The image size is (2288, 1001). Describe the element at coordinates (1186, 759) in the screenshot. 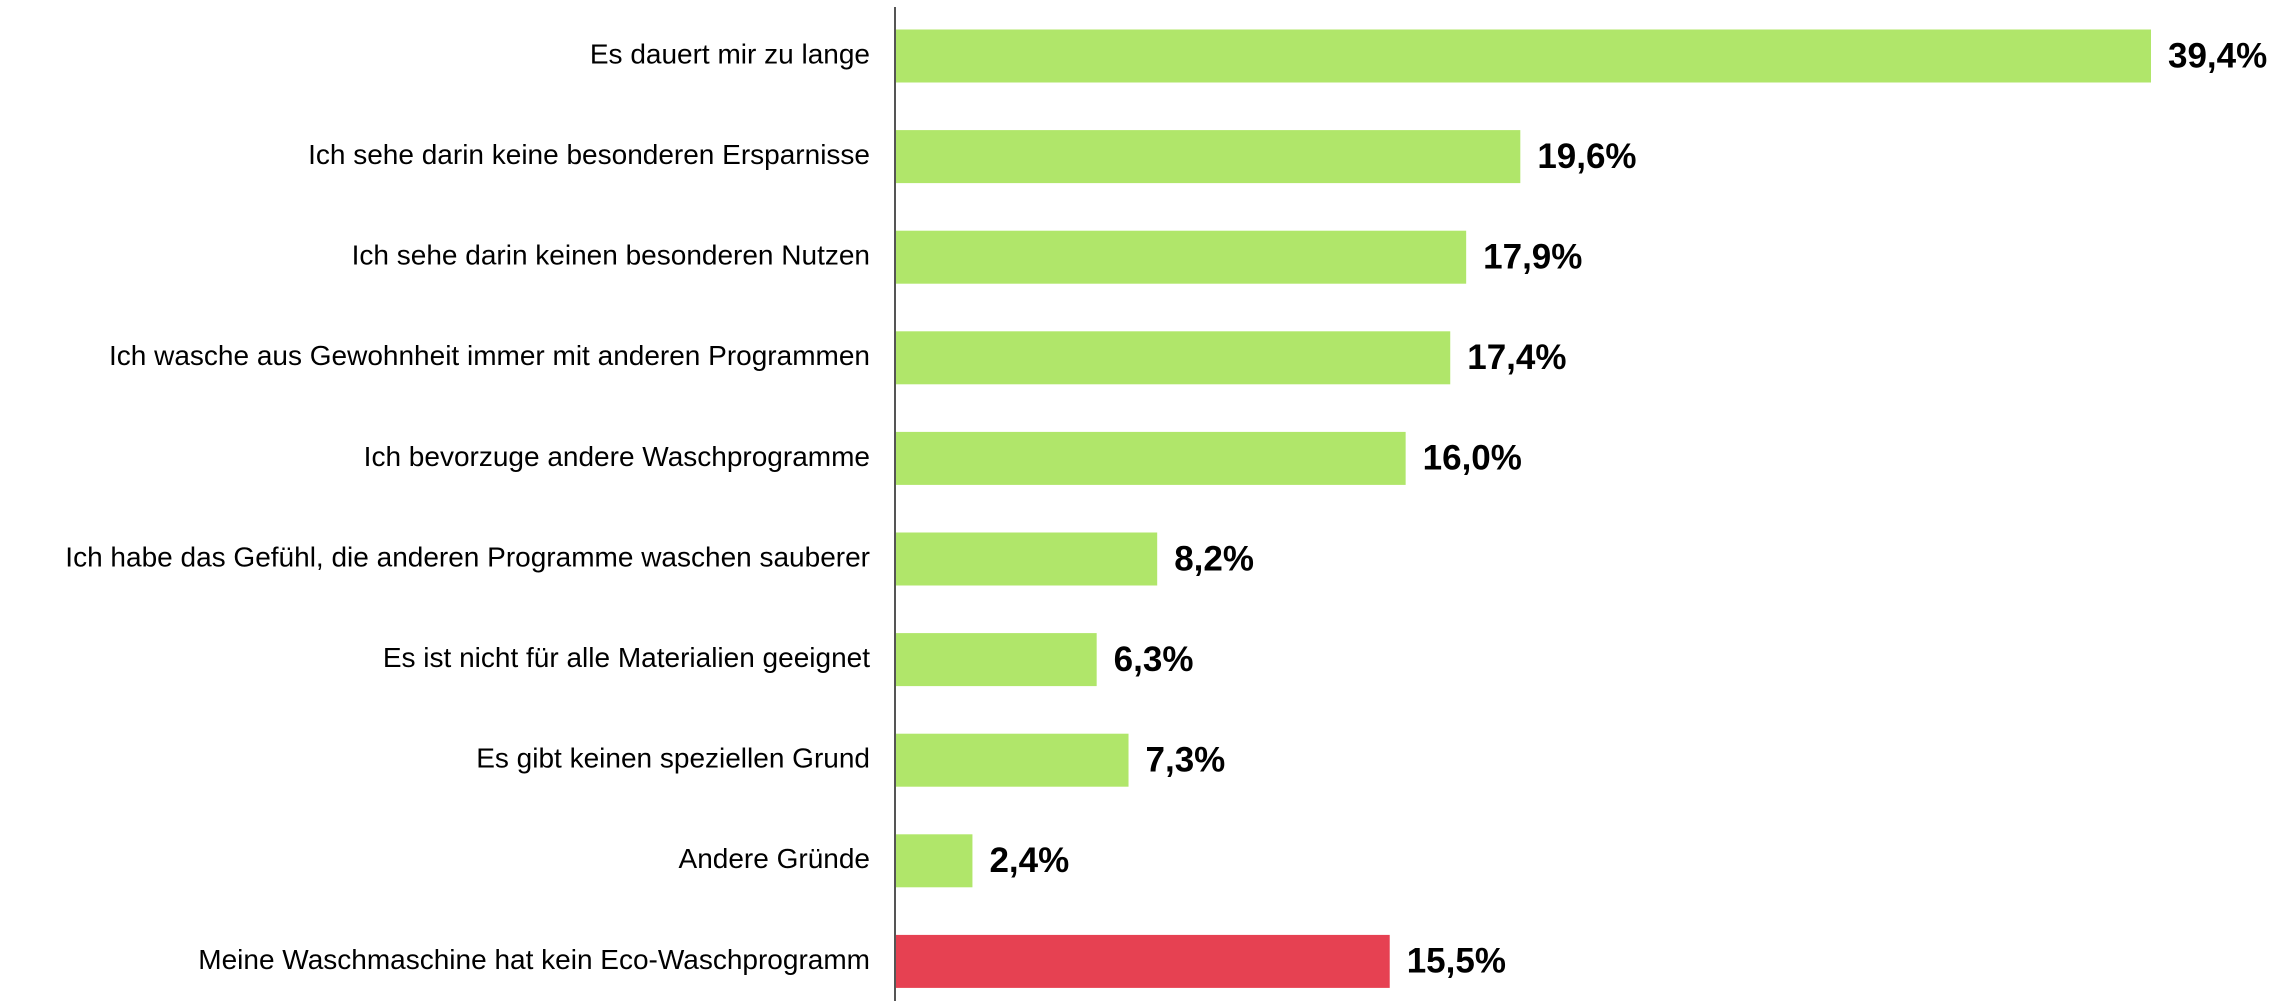

I see `value-label: 7,3%` at that location.